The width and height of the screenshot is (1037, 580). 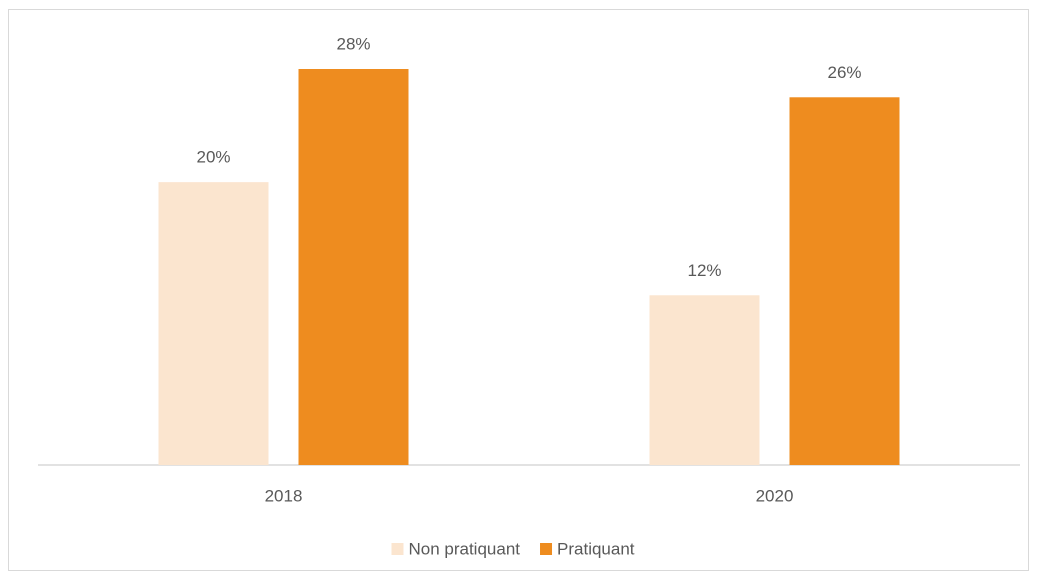 I want to click on x-tick-label: 2020, so click(x=775, y=495).